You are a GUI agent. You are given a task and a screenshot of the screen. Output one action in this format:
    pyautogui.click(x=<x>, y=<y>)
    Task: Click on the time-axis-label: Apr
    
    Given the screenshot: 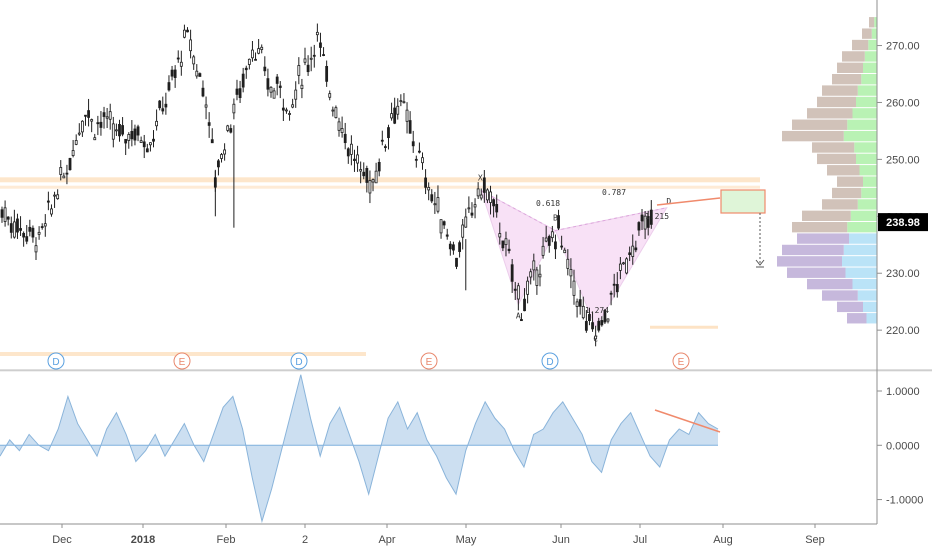 What is the action you would take?
    pyautogui.click(x=386, y=540)
    